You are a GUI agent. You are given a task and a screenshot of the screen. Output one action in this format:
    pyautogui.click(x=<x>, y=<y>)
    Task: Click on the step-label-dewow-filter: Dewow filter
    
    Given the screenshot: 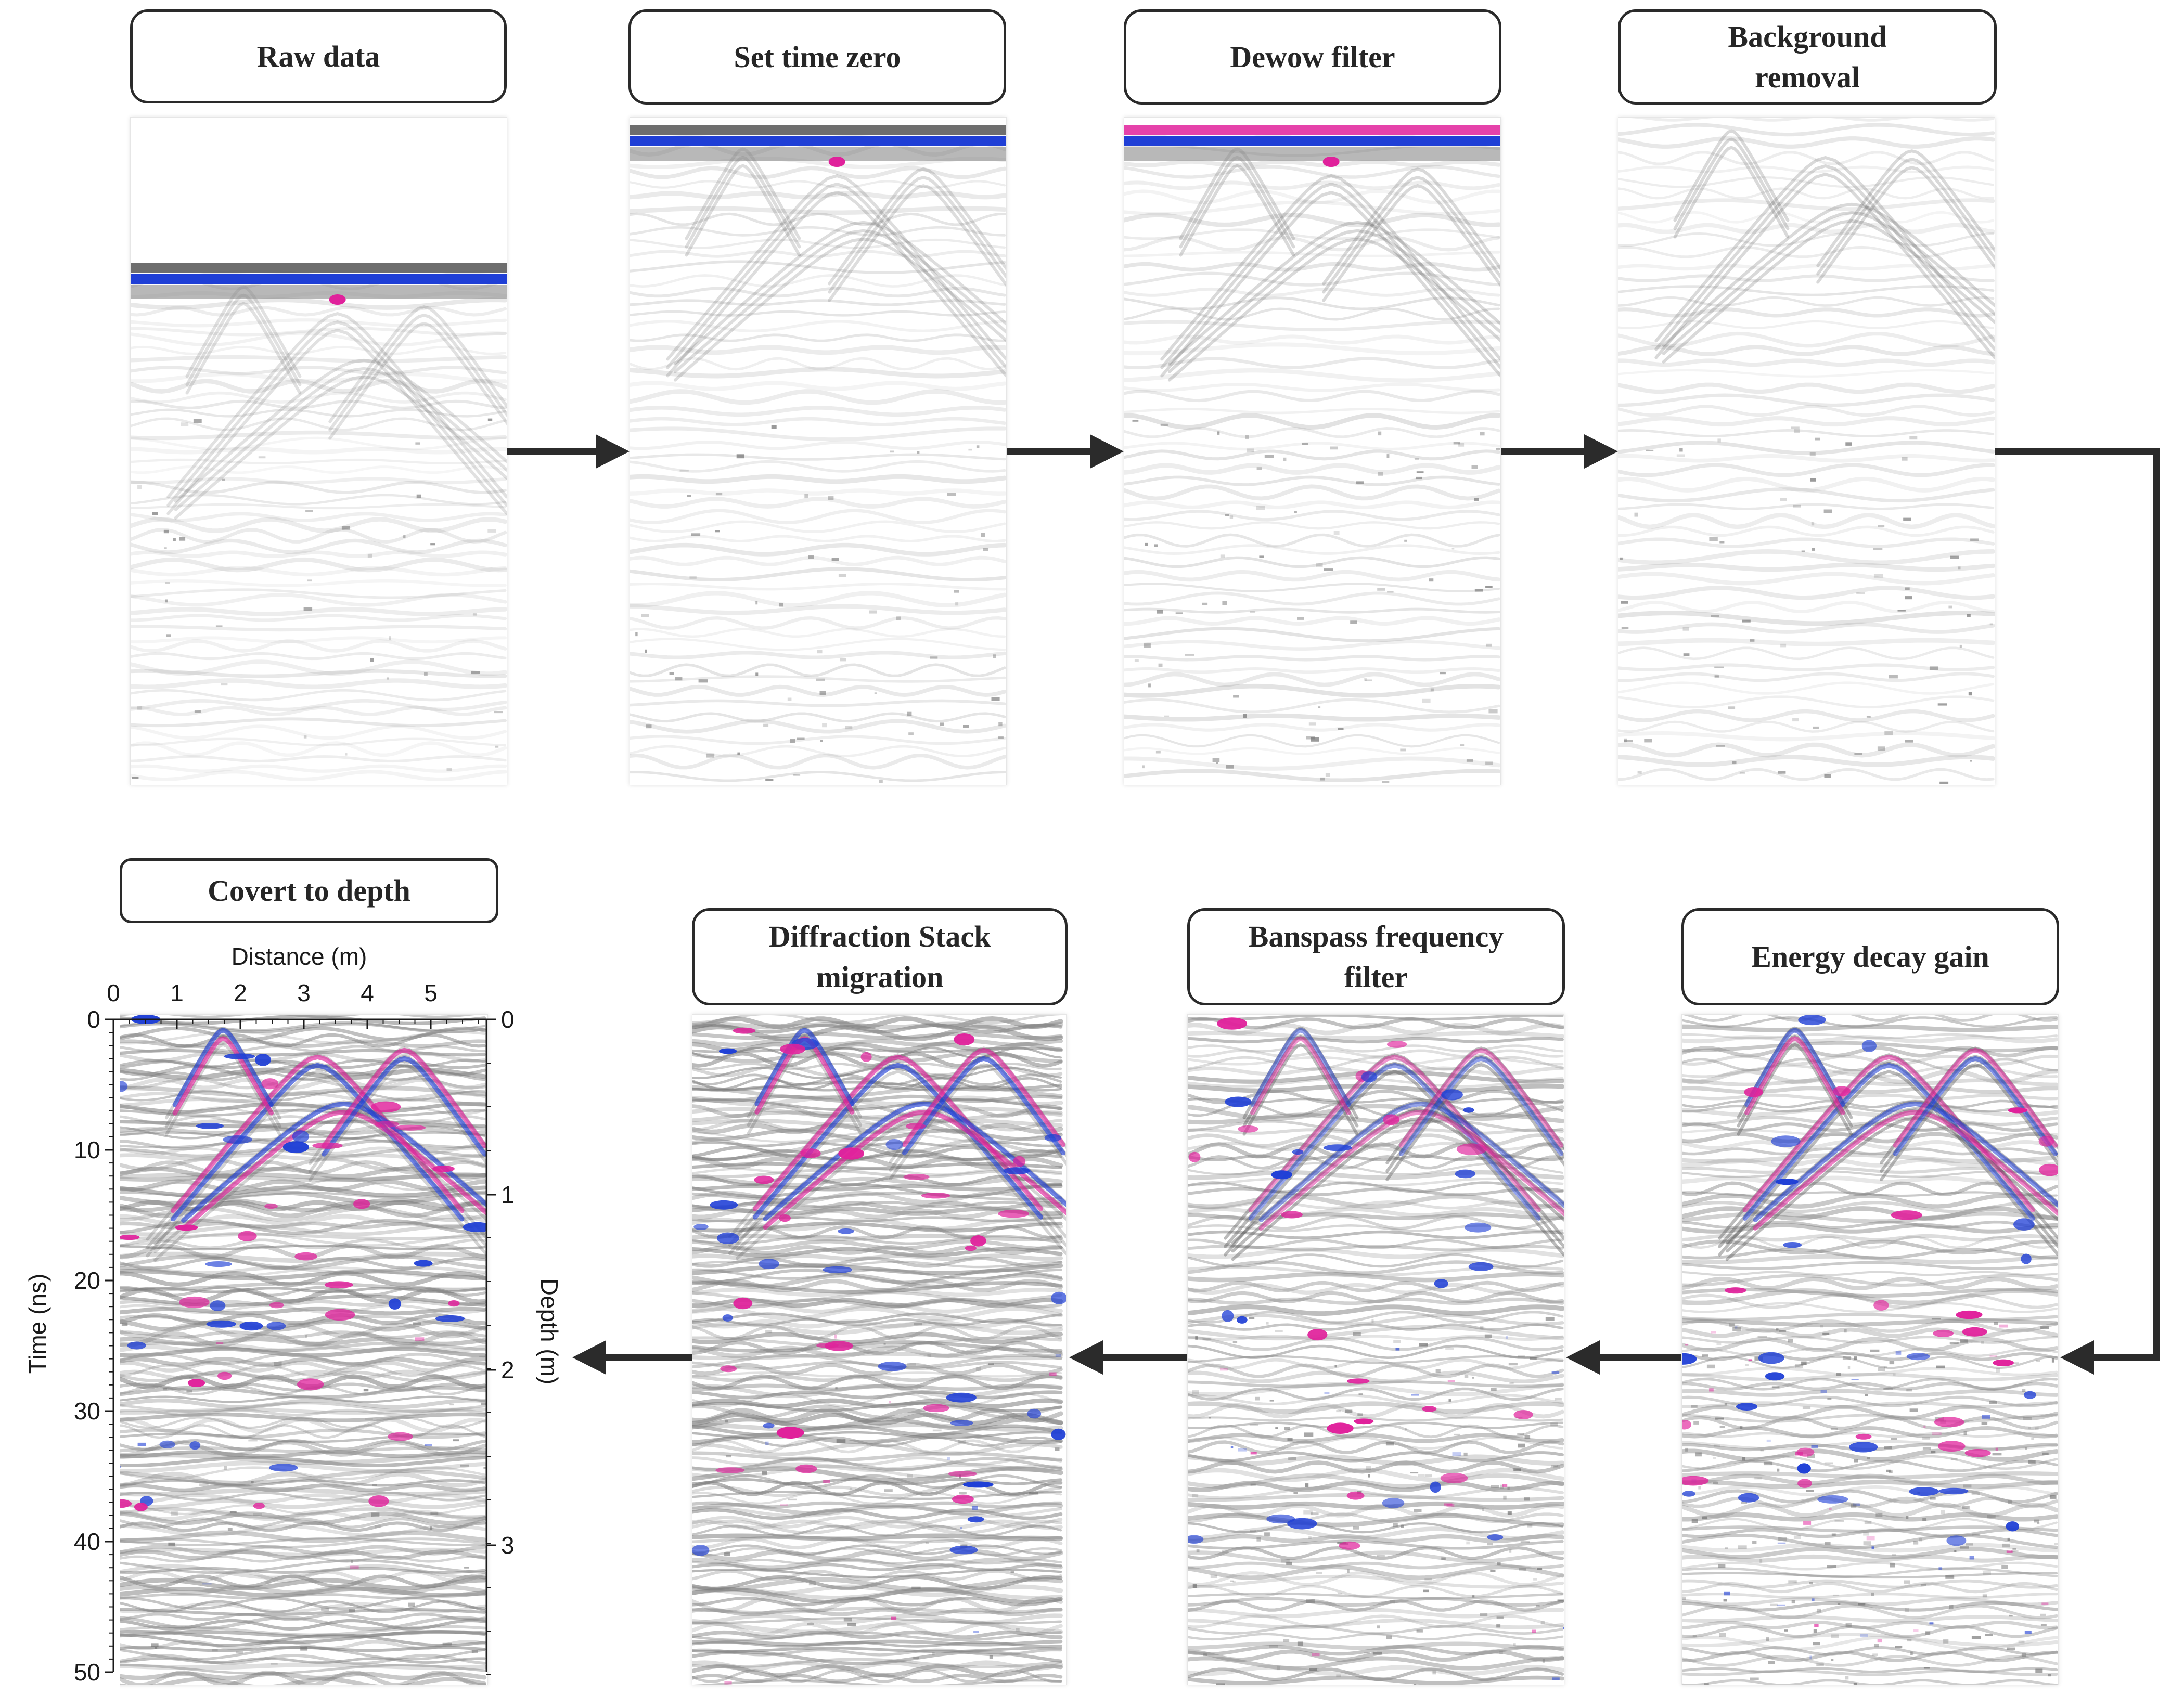 What is the action you would take?
    pyautogui.click(x=1312, y=57)
    